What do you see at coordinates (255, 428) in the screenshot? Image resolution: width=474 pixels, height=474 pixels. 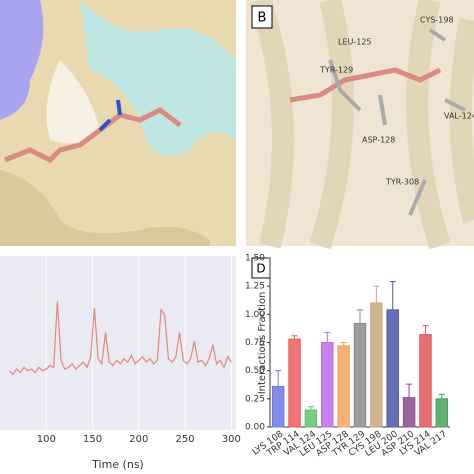 I see `y-tick-label: 0.00` at bounding box center [255, 428].